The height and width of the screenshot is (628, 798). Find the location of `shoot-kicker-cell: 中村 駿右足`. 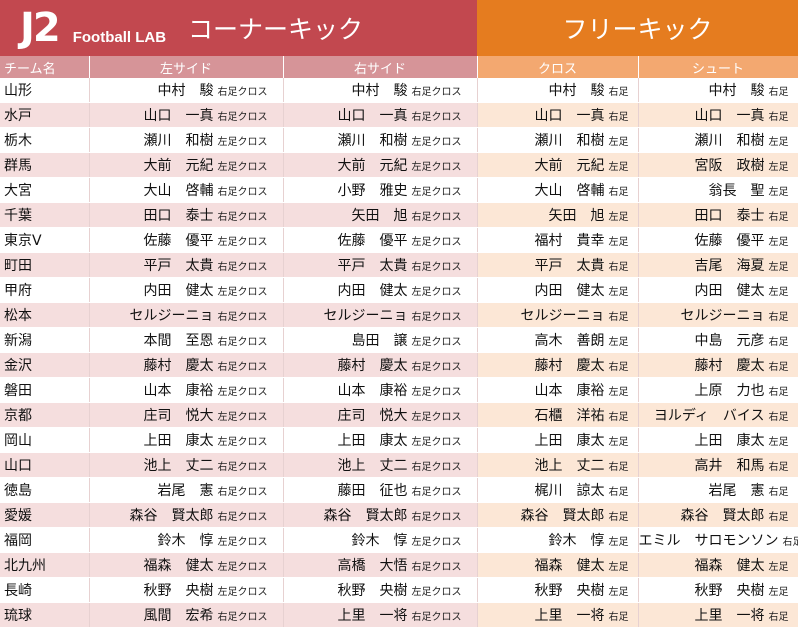

shoot-kicker-cell: 中村 駿右足 is located at coordinates (718, 90).